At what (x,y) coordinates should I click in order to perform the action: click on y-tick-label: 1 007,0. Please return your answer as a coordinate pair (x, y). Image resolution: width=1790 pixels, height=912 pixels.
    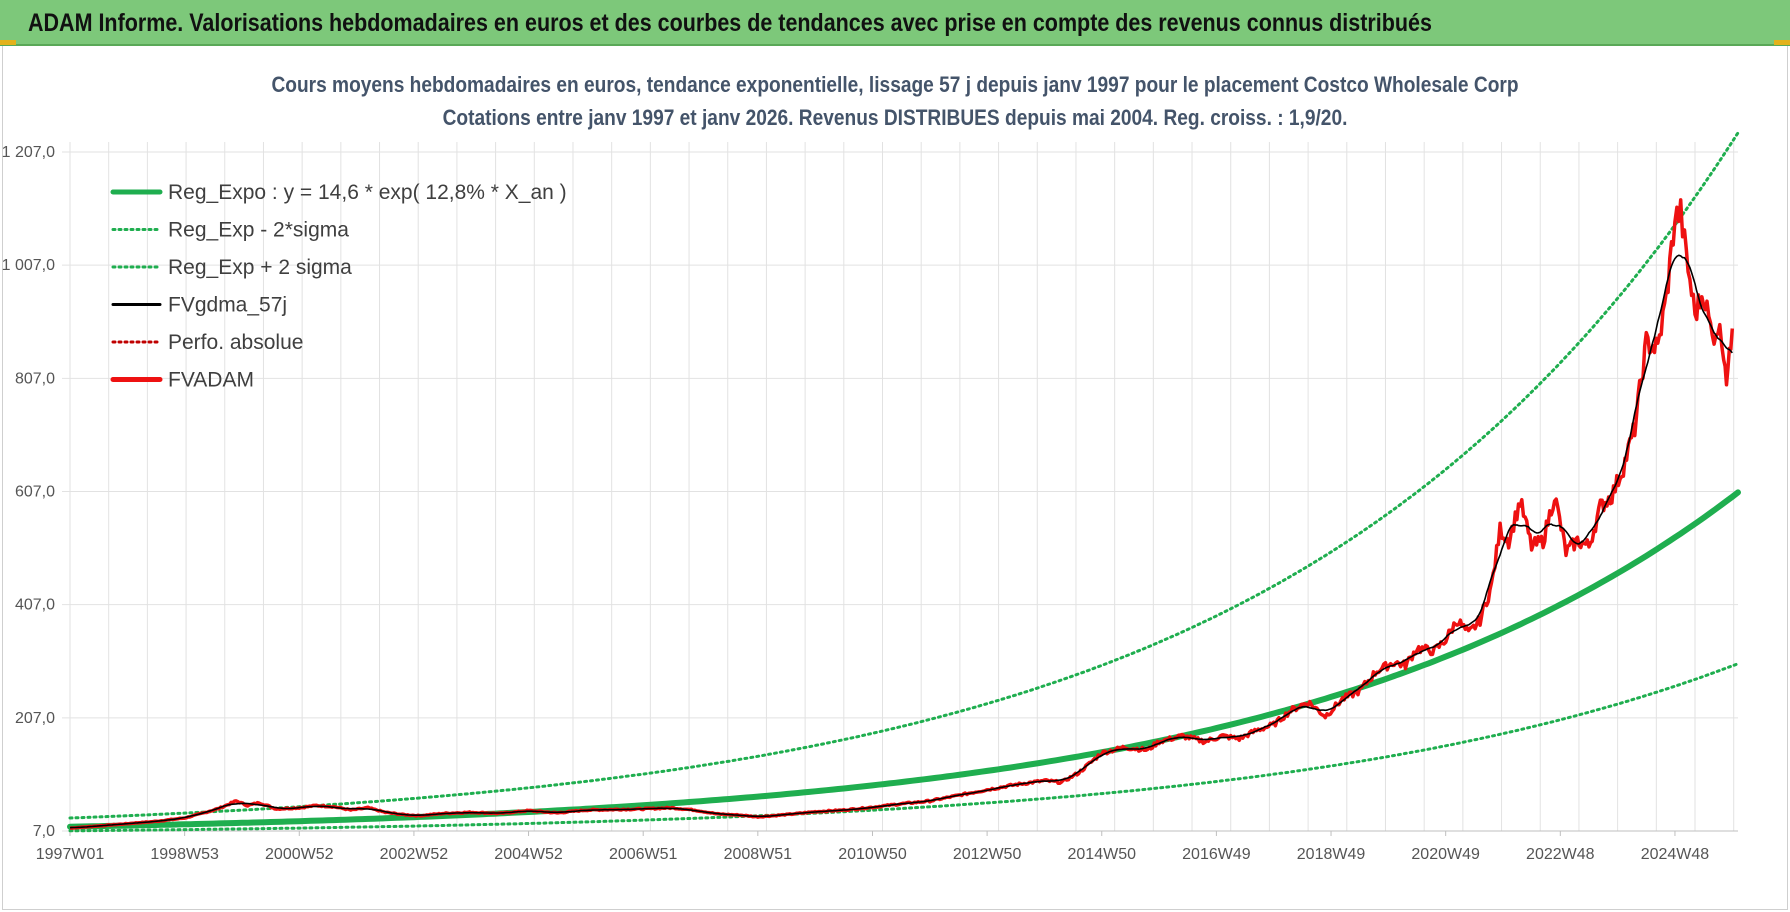
    Looking at the image, I should click on (28, 265).